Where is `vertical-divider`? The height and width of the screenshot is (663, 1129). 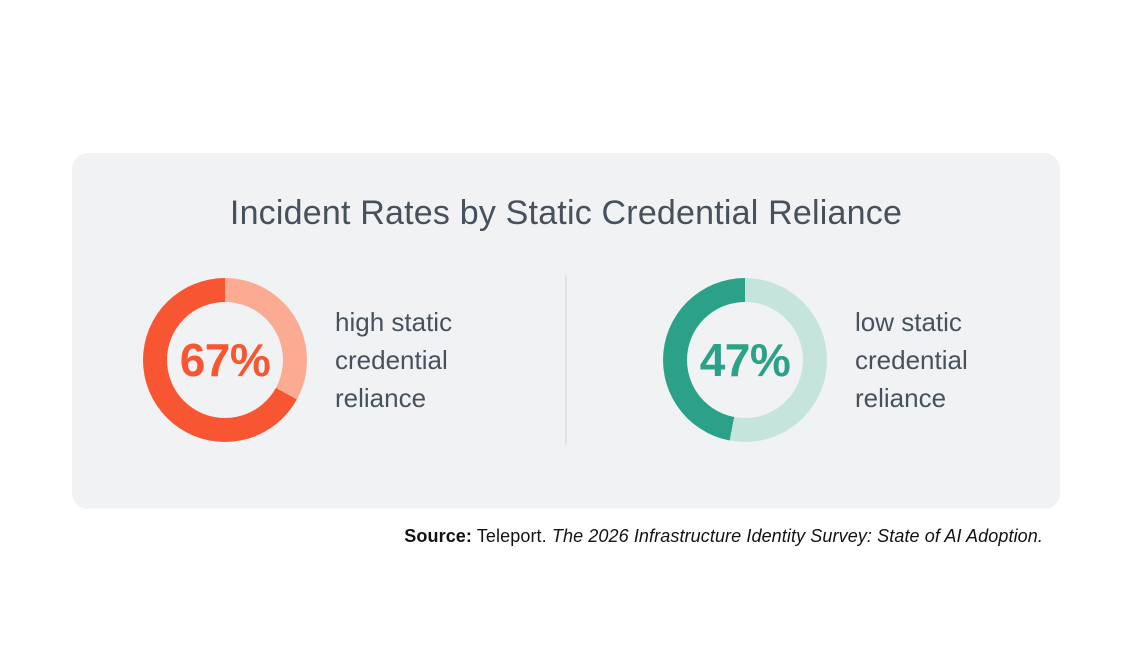
vertical-divider is located at coordinates (566, 360).